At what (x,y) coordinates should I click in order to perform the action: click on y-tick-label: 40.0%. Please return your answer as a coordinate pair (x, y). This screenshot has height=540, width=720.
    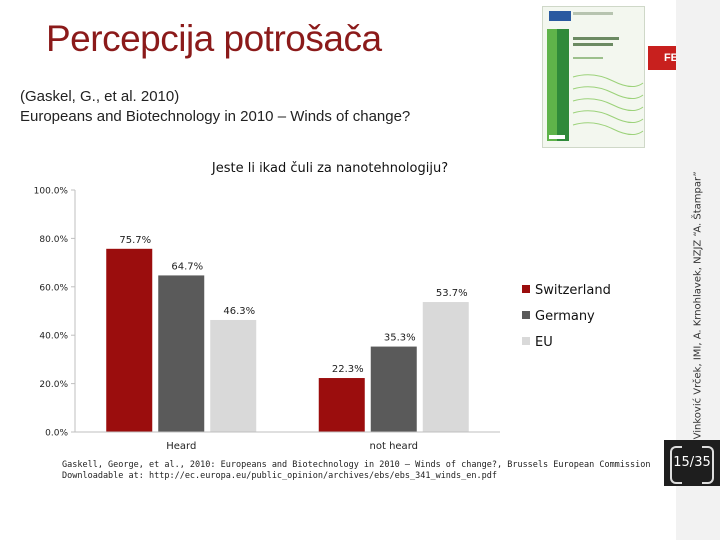
    Looking at the image, I should click on (53, 337).